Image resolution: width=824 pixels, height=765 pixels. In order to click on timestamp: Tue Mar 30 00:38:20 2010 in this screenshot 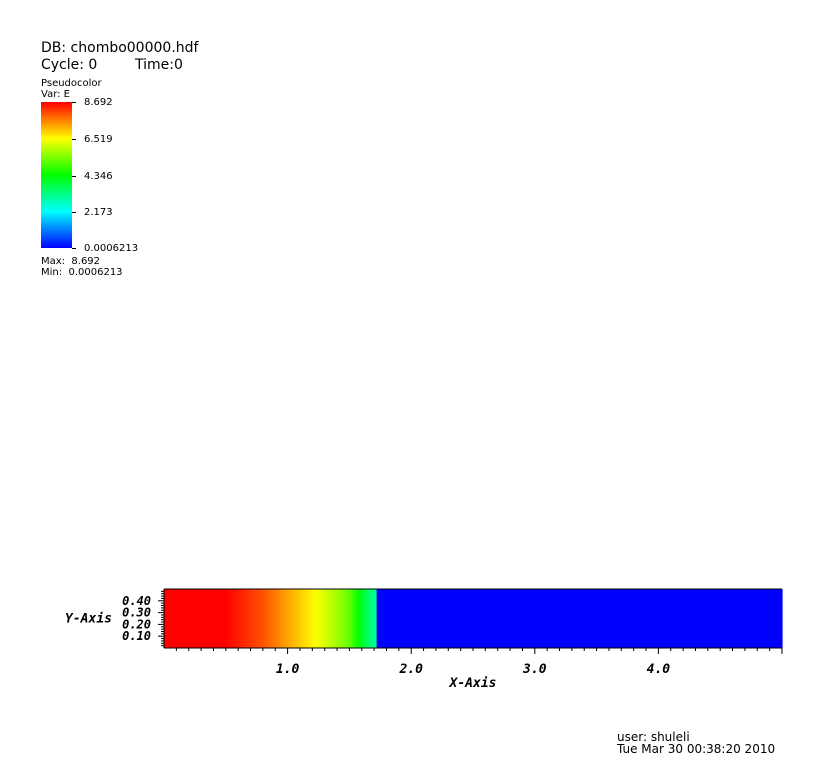, I will do `click(696, 749)`.